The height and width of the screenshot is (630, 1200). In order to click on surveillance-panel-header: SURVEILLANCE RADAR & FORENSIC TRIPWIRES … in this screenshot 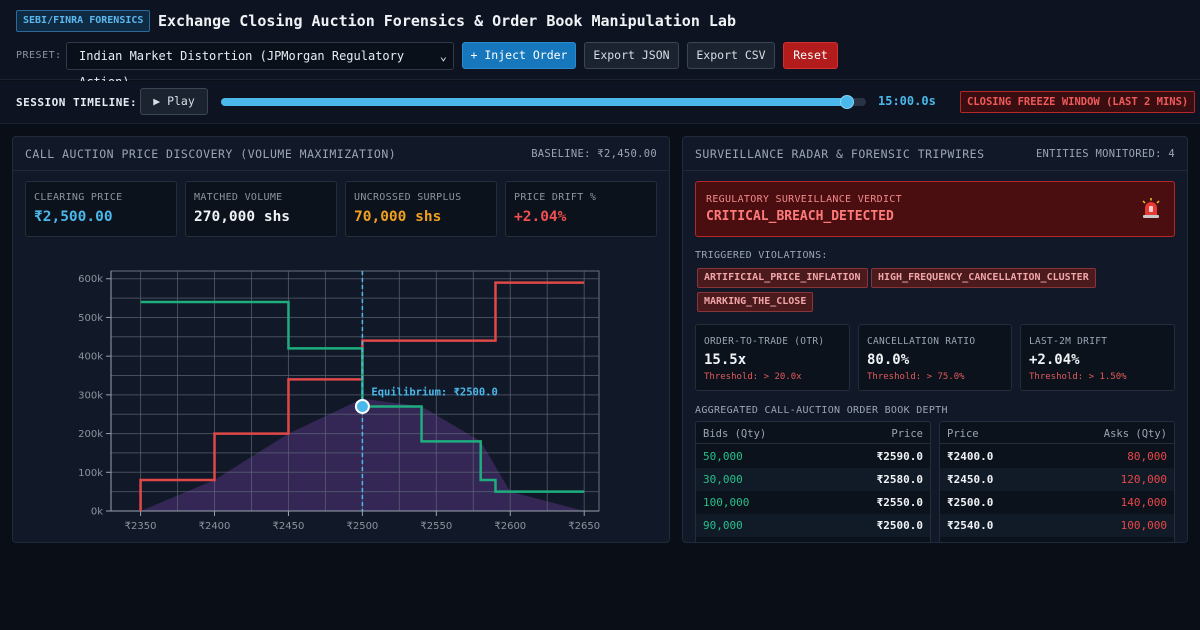, I will do `click(935, 154)`.